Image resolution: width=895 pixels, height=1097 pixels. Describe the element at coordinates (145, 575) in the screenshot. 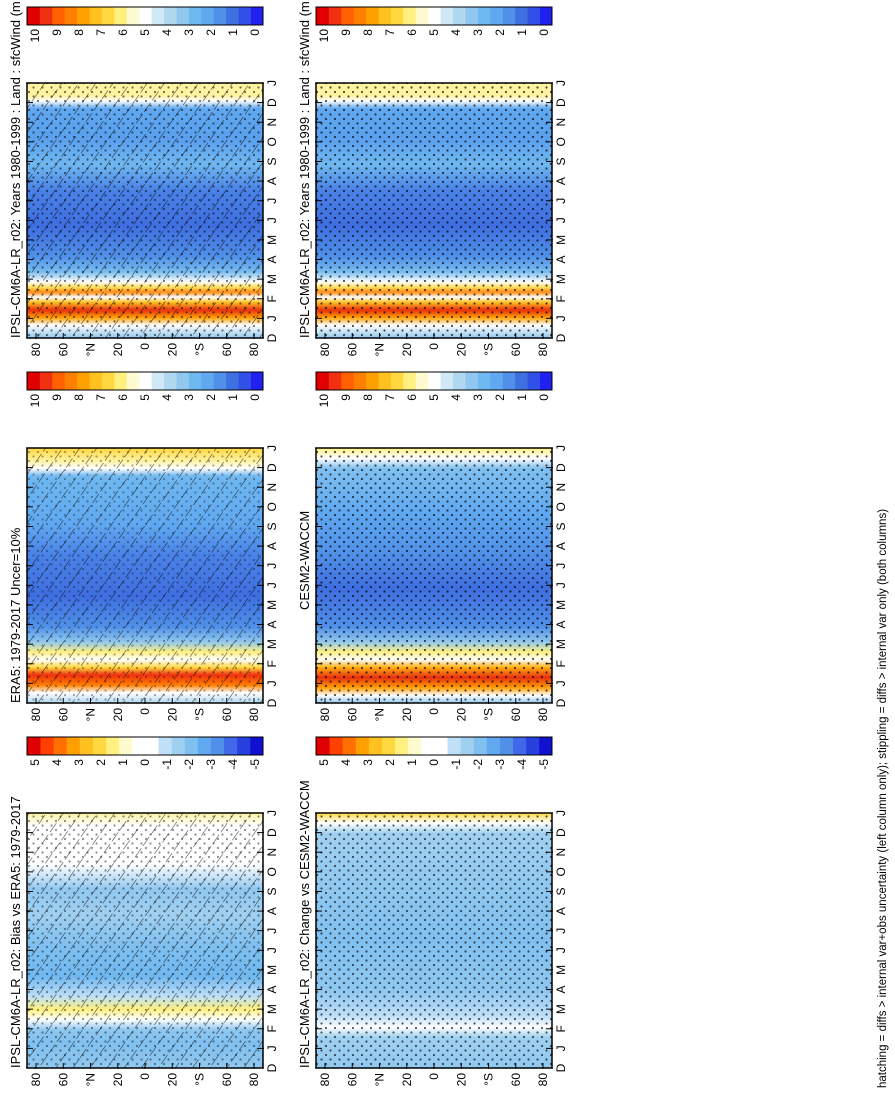

I see `hatching-layer` at that location.